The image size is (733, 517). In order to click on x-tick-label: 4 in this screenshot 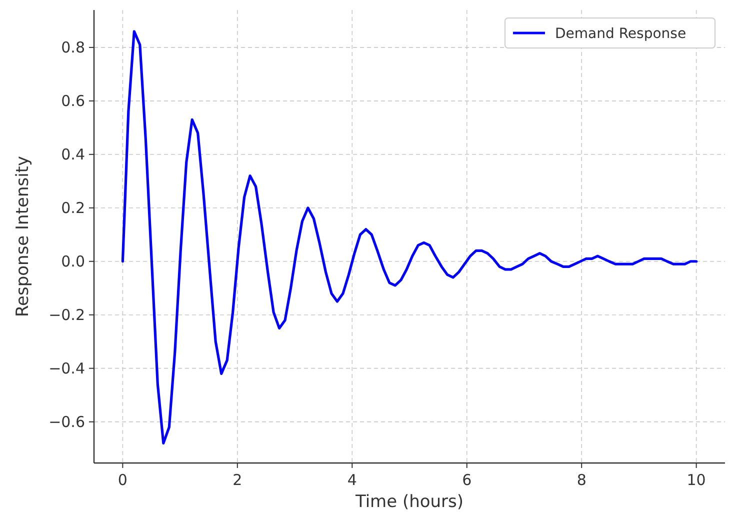, I will do `click(352, 480)`.